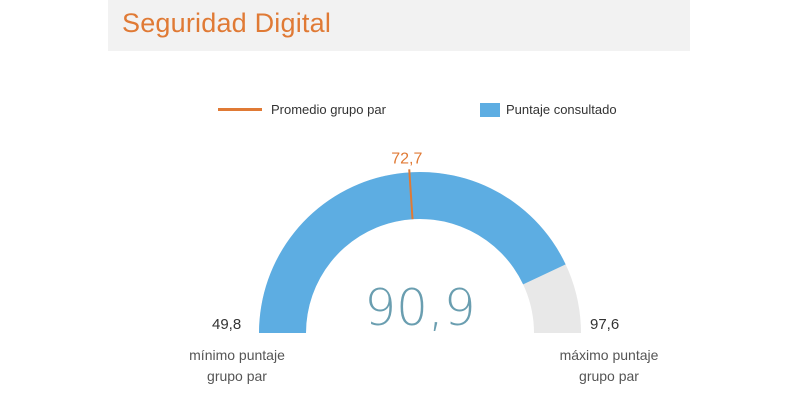 This screenshot has height=400, width=800. What do you see at coordinates (609, 366) in the screenshot?
I see `gauge-max-caption: máximo puntaje grupo par` at bounding box center [609, 366].